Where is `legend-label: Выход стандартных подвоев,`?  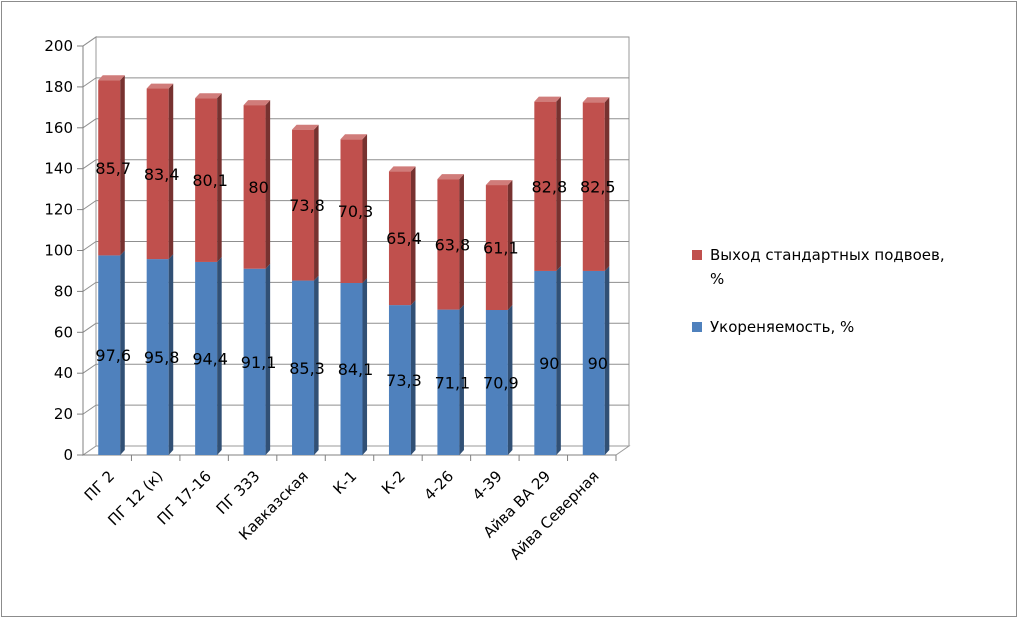
legend-label: Выход стандартных подвоев, is located at coordinates (827, 255).